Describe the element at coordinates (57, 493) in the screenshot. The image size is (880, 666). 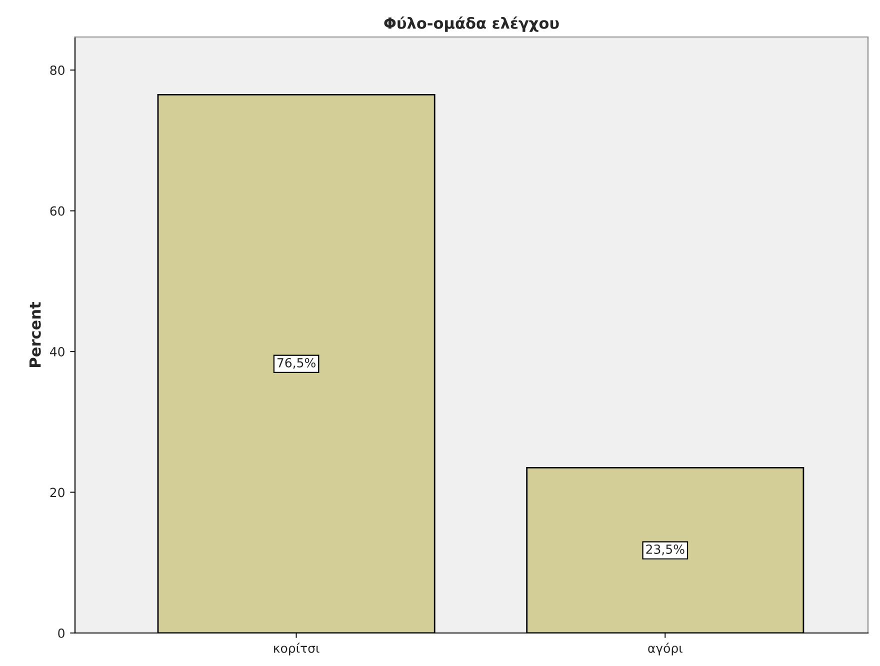
I see `y-tick-label: 20` at that location.